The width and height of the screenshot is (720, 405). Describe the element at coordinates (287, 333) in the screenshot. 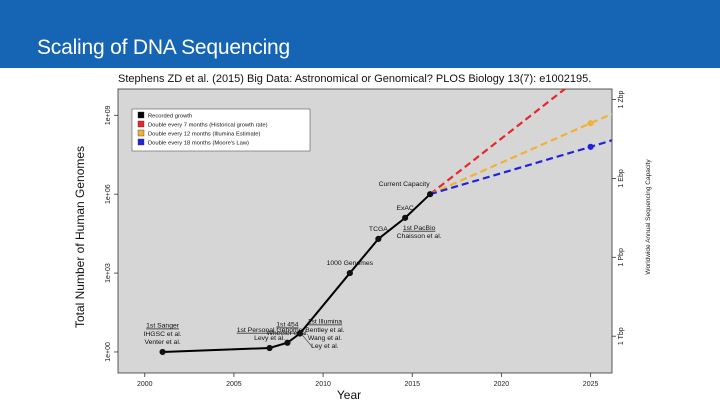

I see `annotation-text: Wheeler et al.` at that location.